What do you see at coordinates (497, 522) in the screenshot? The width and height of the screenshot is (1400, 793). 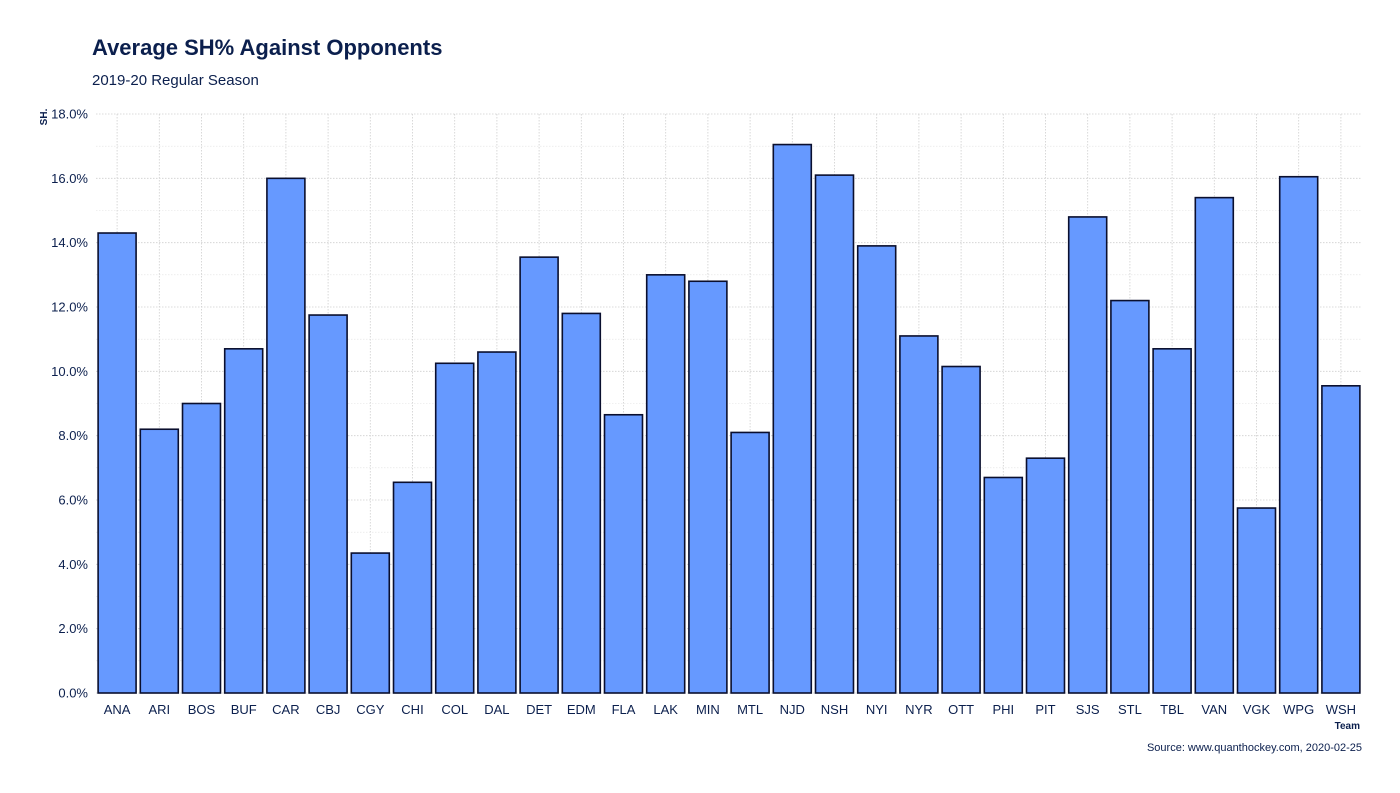 I see `bar-dal` at bounding box center [497, 522].